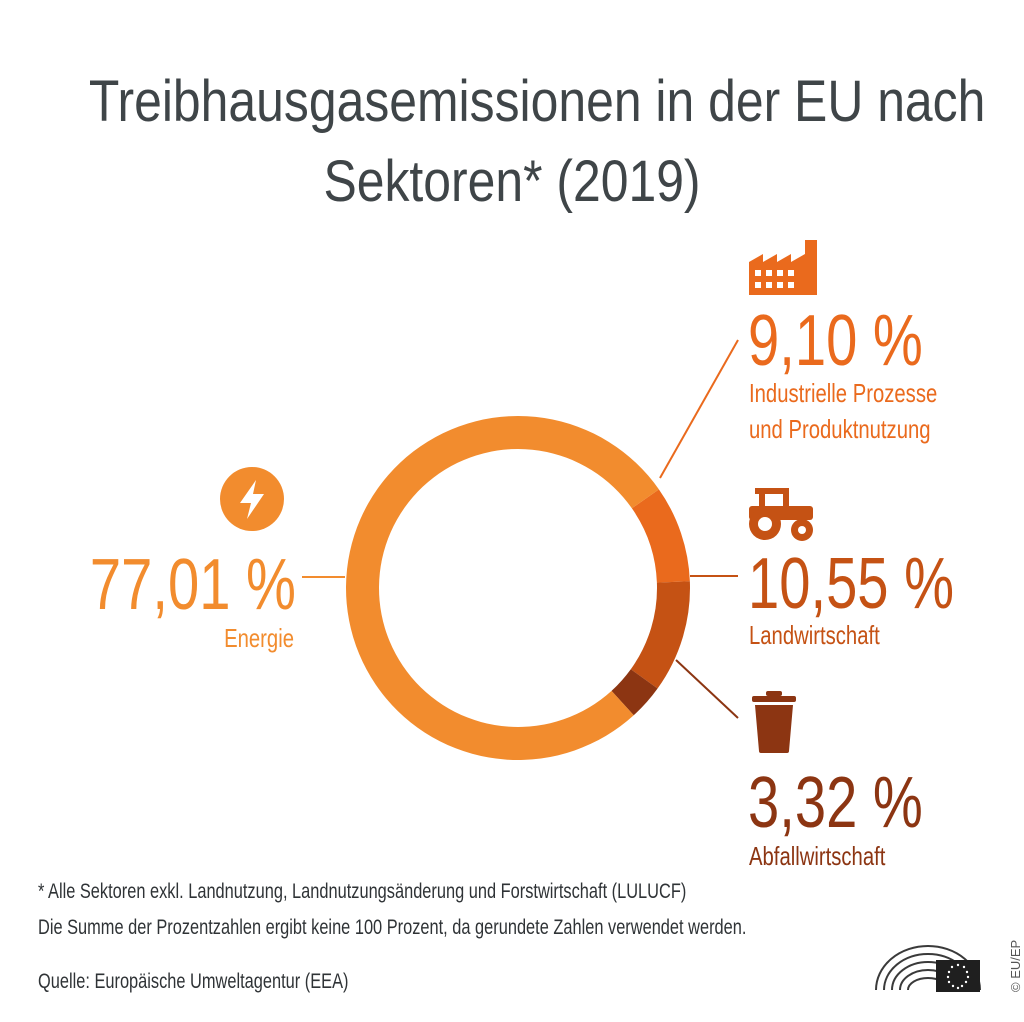 This screenshot has width=1024, height=1022. What do you see at coordinates (774, 722) in the screenshot?
I see `trash-bin-icon` at bounding box center [774, 722].